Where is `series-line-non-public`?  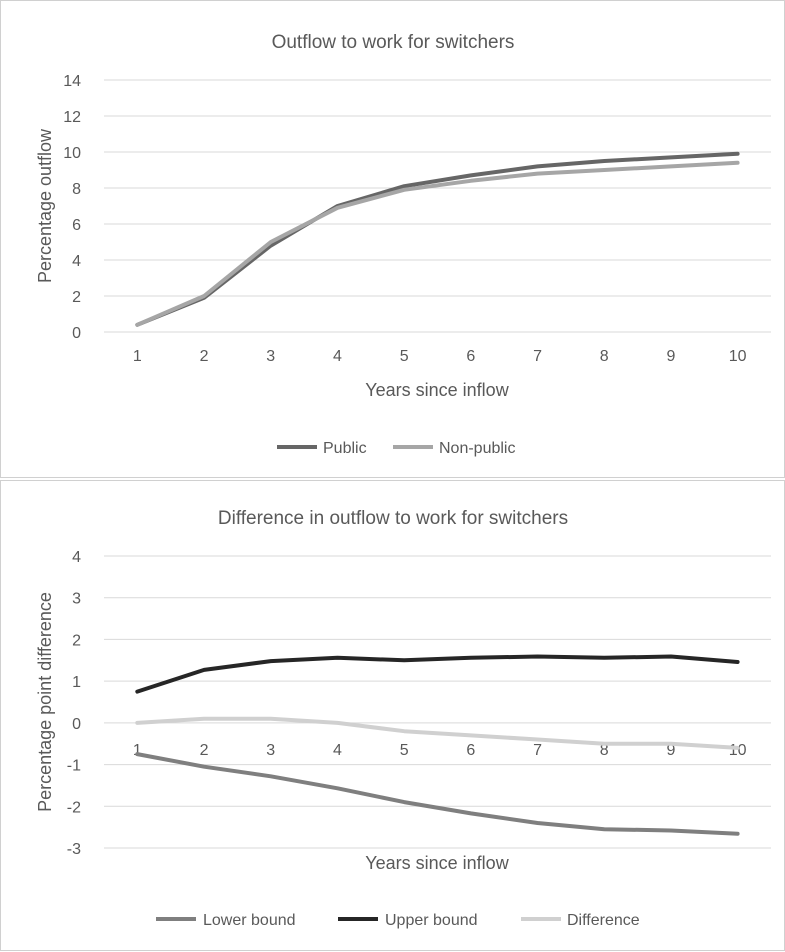
series-line-non-public is located at coordinates (437, 243).